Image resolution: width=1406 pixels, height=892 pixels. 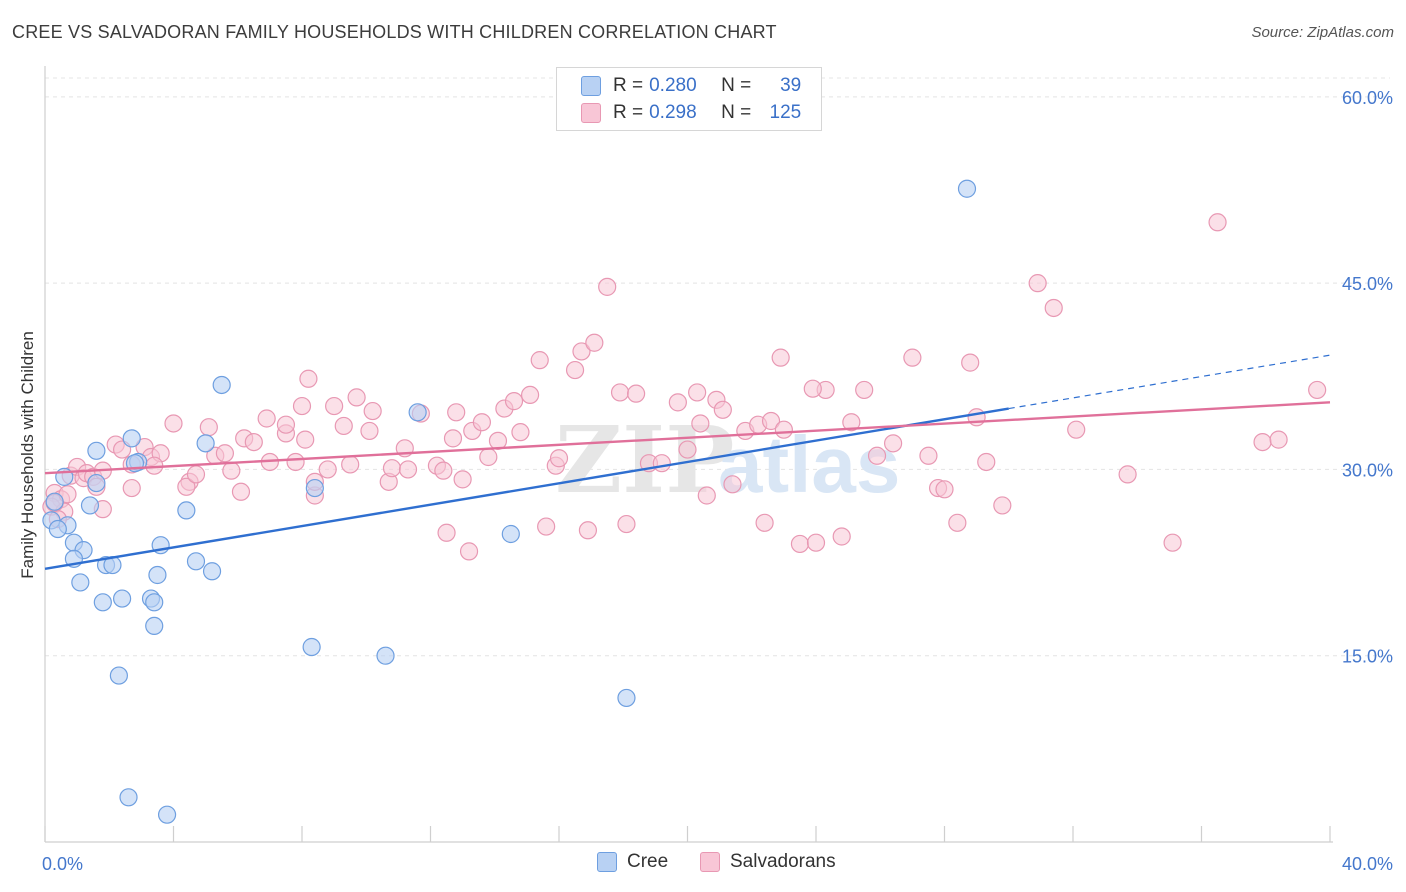 I want to click on legend-swatch-cree, so click(x=591, y=86).